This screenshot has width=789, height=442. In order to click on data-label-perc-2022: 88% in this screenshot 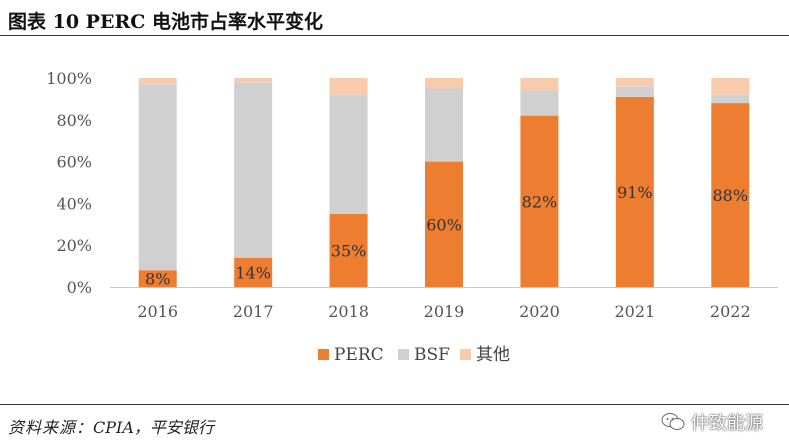, I will do `click(731, 195)`.